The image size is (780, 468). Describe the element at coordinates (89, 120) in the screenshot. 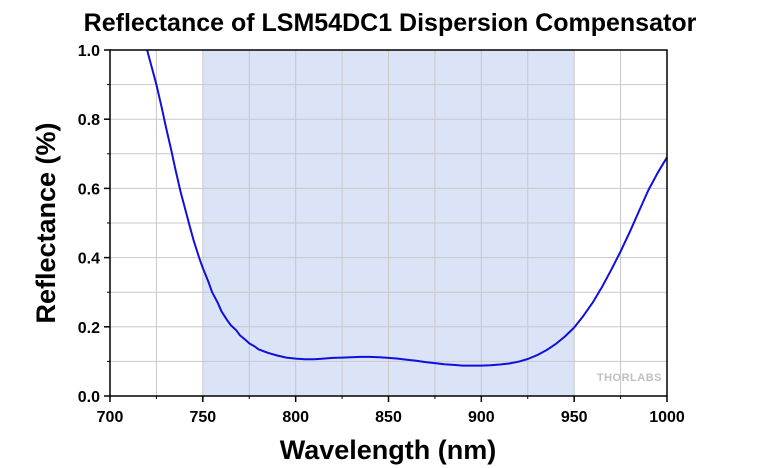

I see `y-tick-label: 0.8` at that location.